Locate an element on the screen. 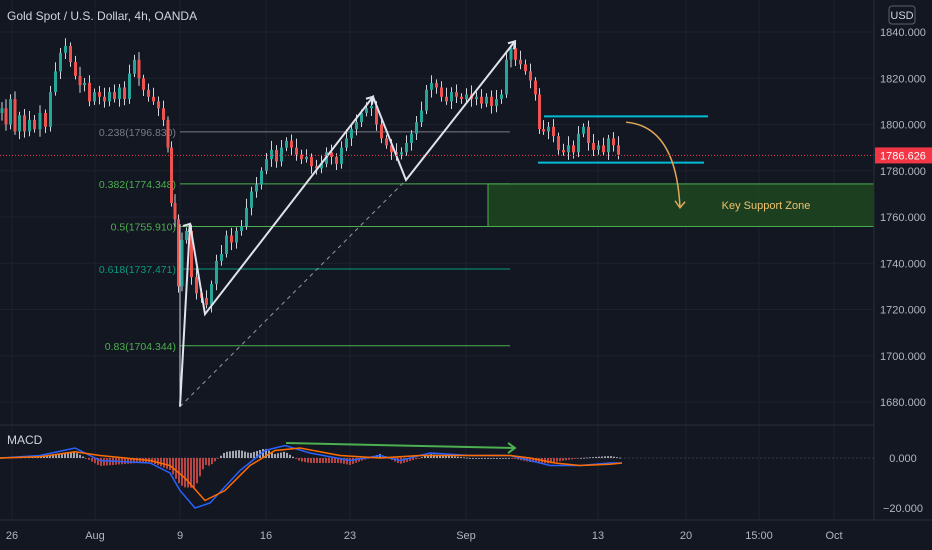  time-axis: 26 Aug 9 16 23 Sep 13 20 15:00 Oct is located at coordinates (424, 536).